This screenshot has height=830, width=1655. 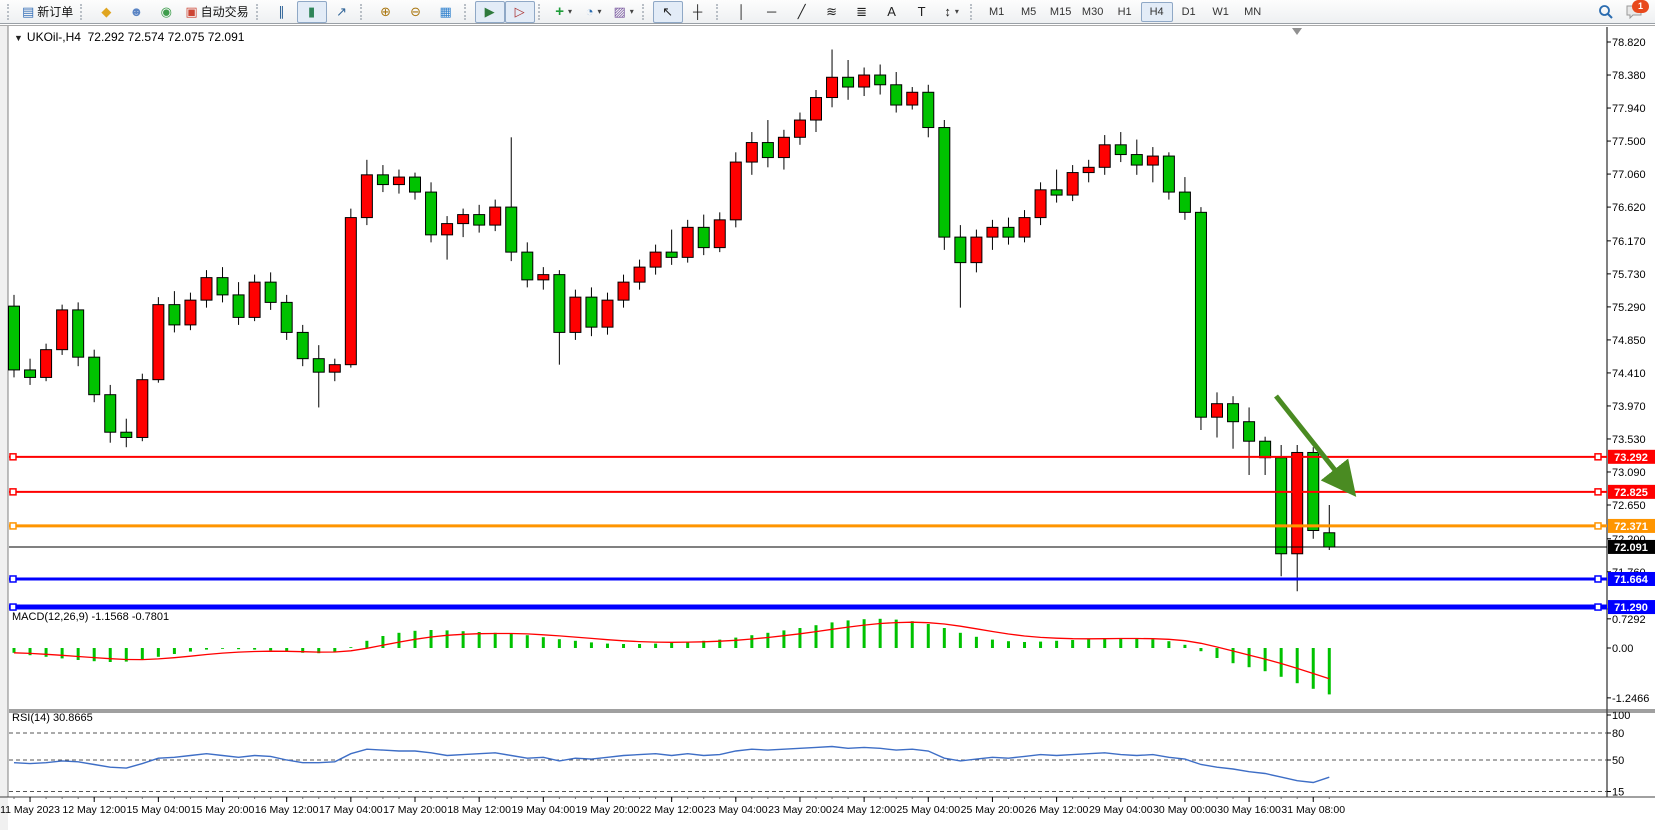 I want to click on auto-scroll-icon: ▶, so click(x=489, y=11).